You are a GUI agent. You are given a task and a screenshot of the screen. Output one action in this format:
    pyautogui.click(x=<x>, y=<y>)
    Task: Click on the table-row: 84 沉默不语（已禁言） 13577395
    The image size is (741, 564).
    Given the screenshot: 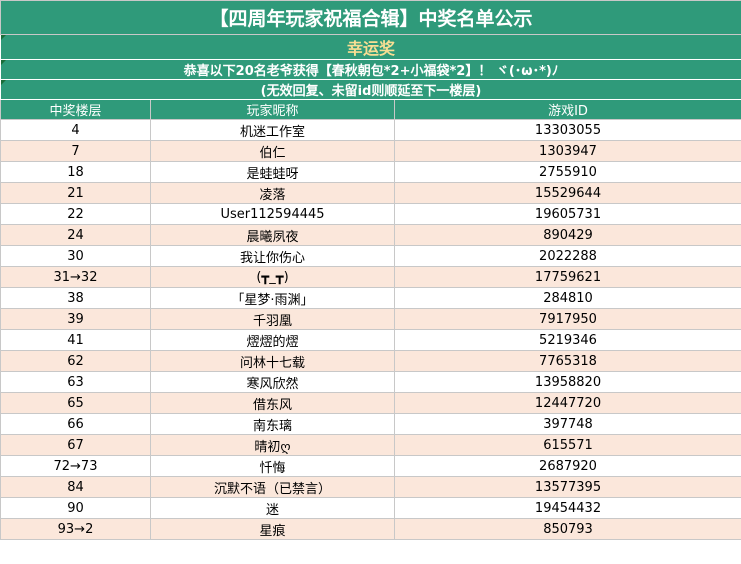 What is the action you would take?
    pyautogui.click(x=370, y=487)
    